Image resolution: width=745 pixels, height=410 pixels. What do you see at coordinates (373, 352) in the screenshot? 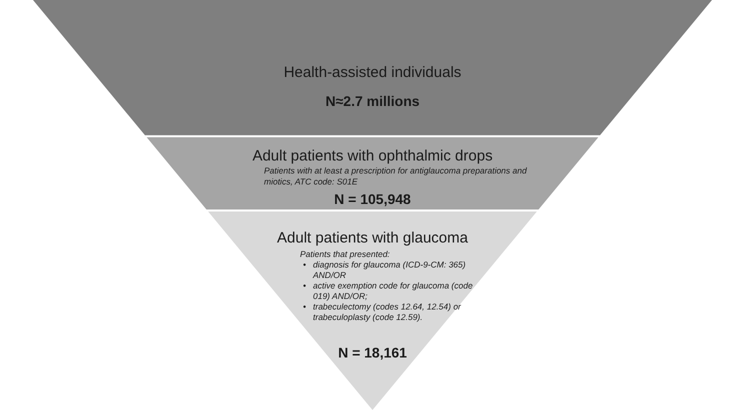
I see `data-label: N = 18,161` at bounding box center [373, 352].